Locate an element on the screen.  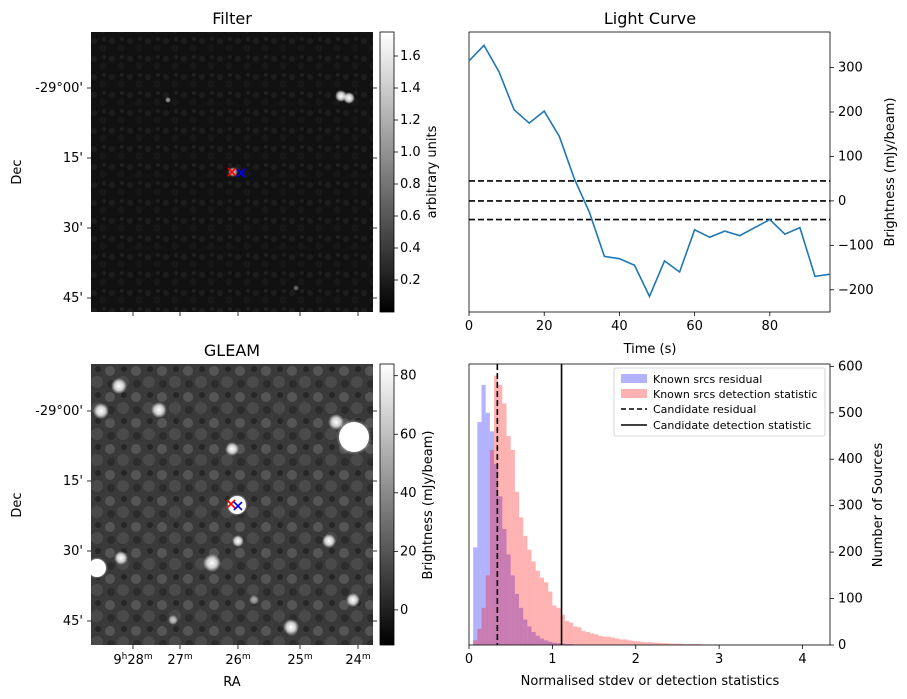
gleam-colorbar-ticks: 0 20 40 60 80 is located at coordinates (405, 493).